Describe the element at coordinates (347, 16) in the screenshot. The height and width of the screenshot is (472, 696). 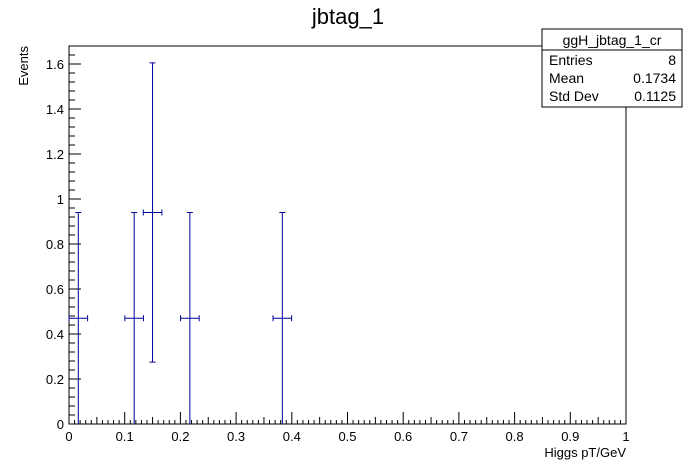
I see `chart-title: jbtag_1` at that location.